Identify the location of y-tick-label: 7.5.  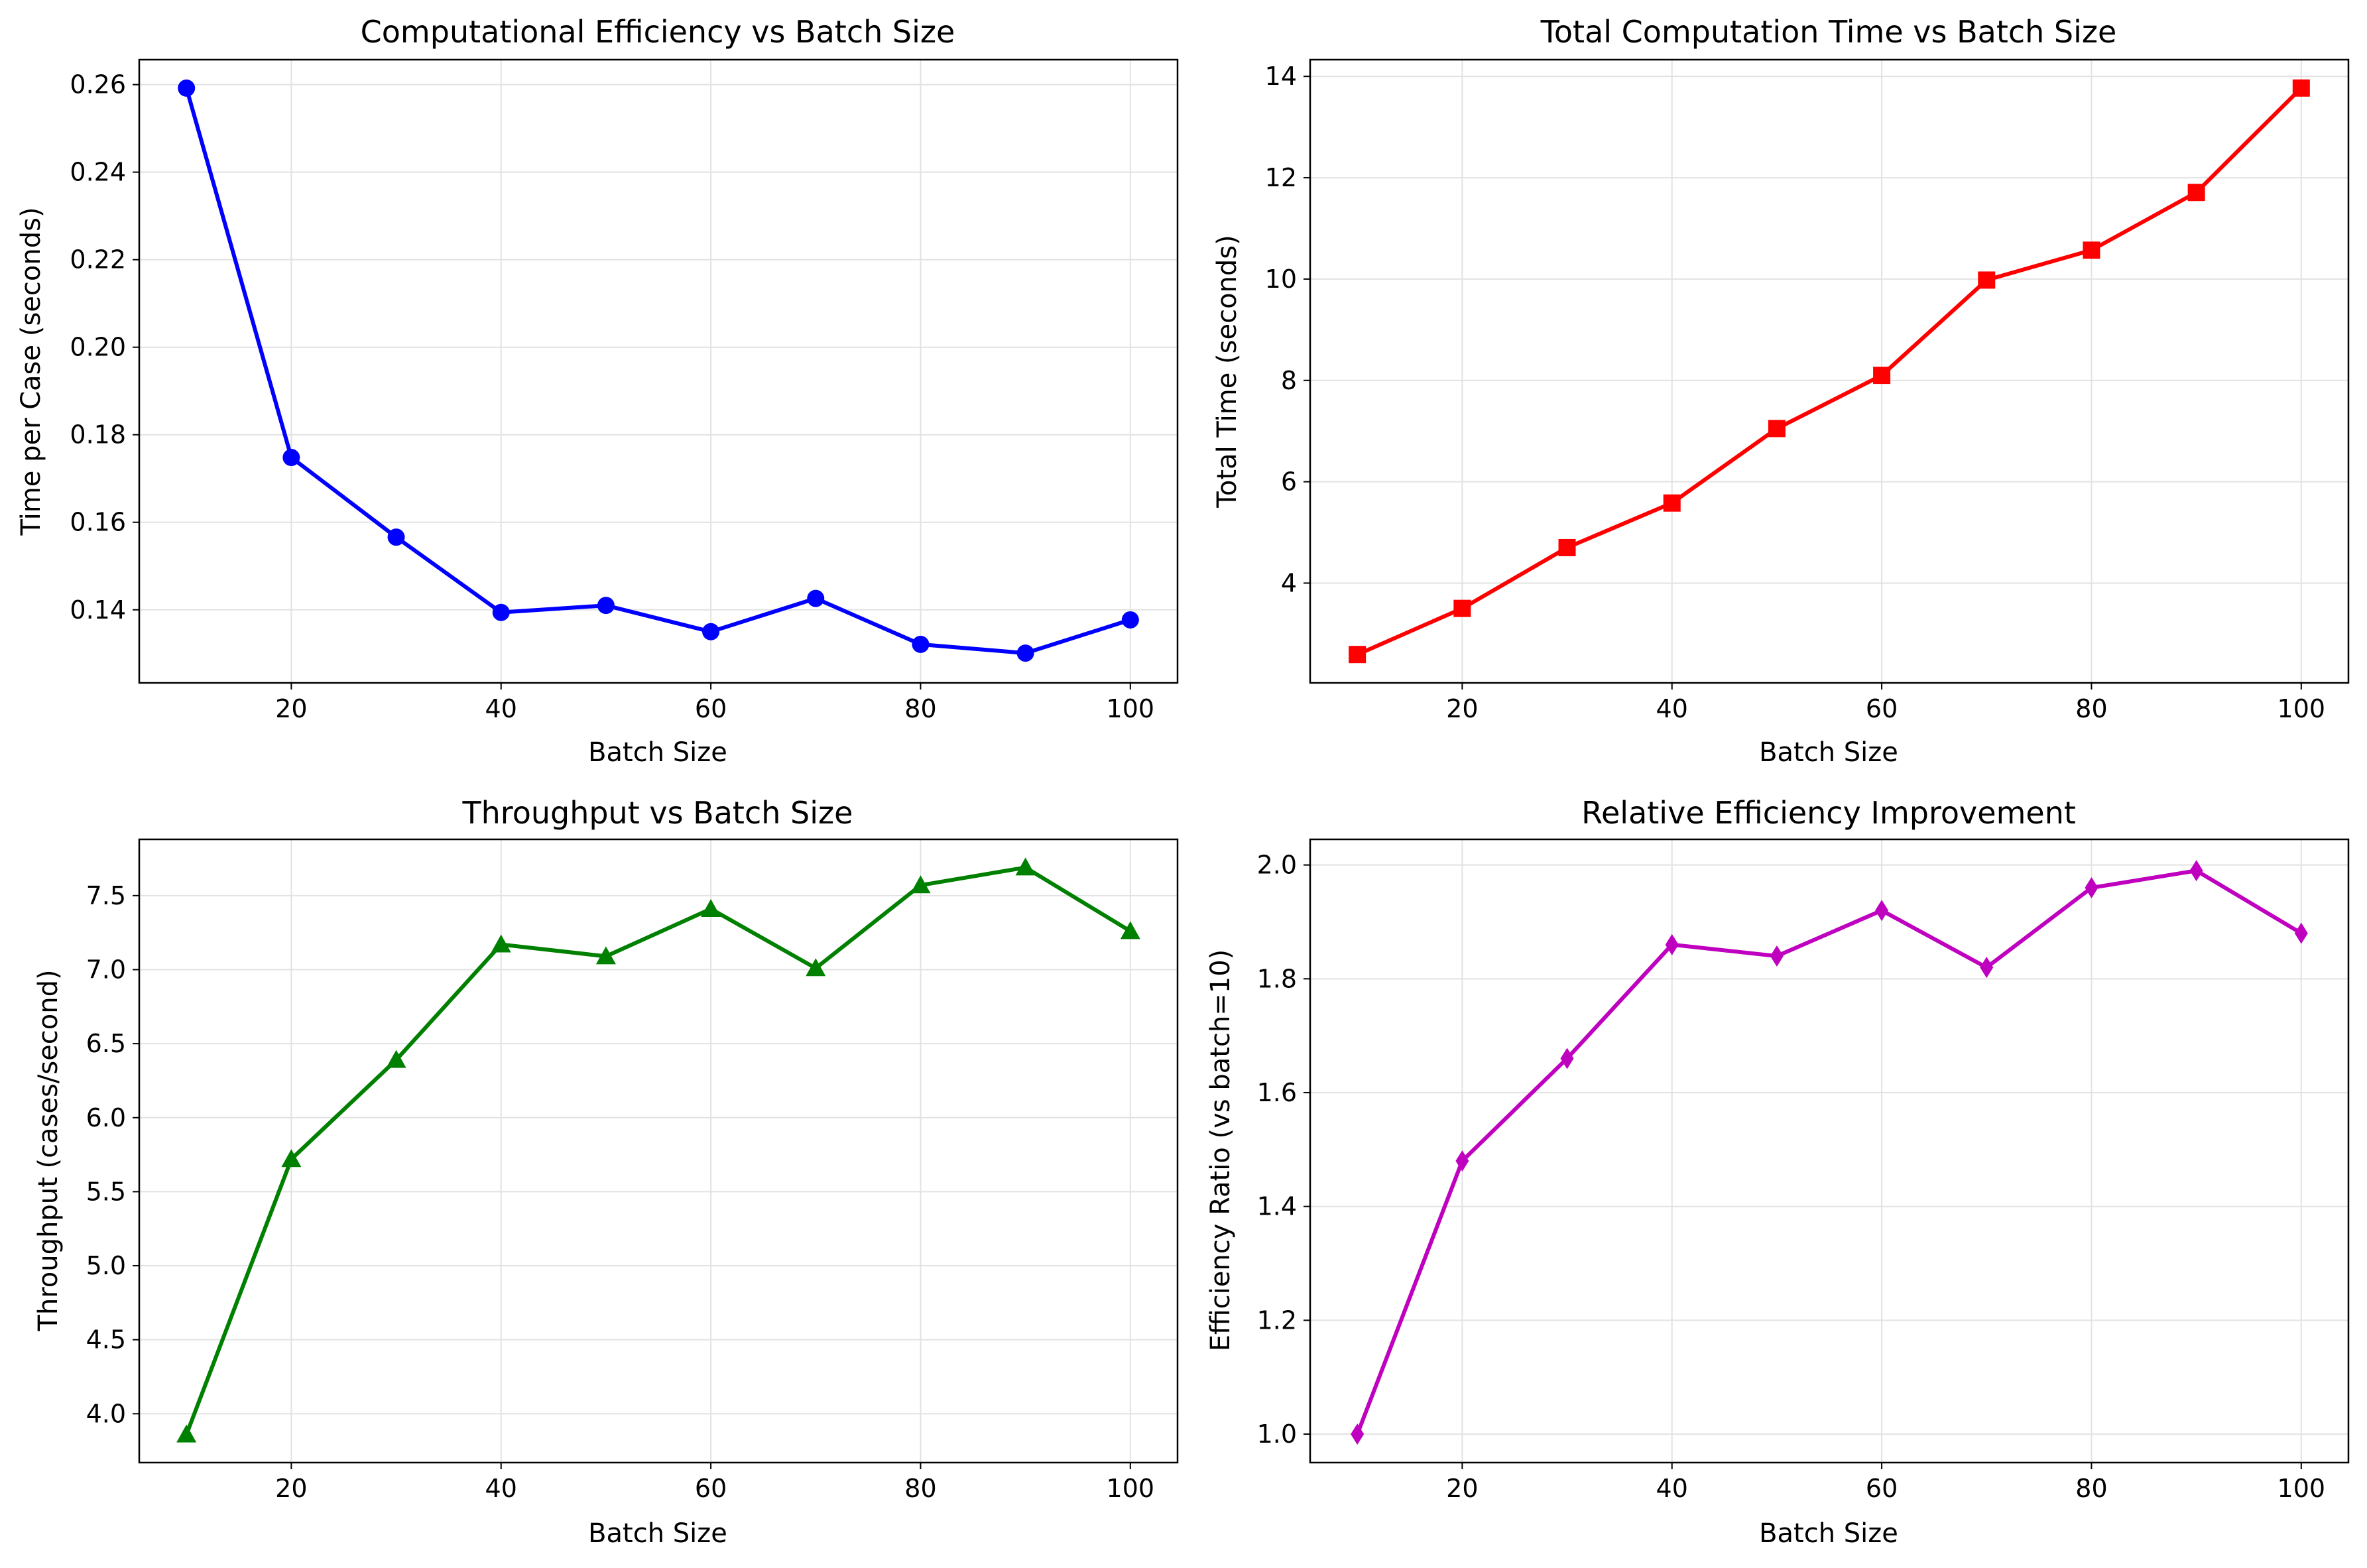
(106, 895).